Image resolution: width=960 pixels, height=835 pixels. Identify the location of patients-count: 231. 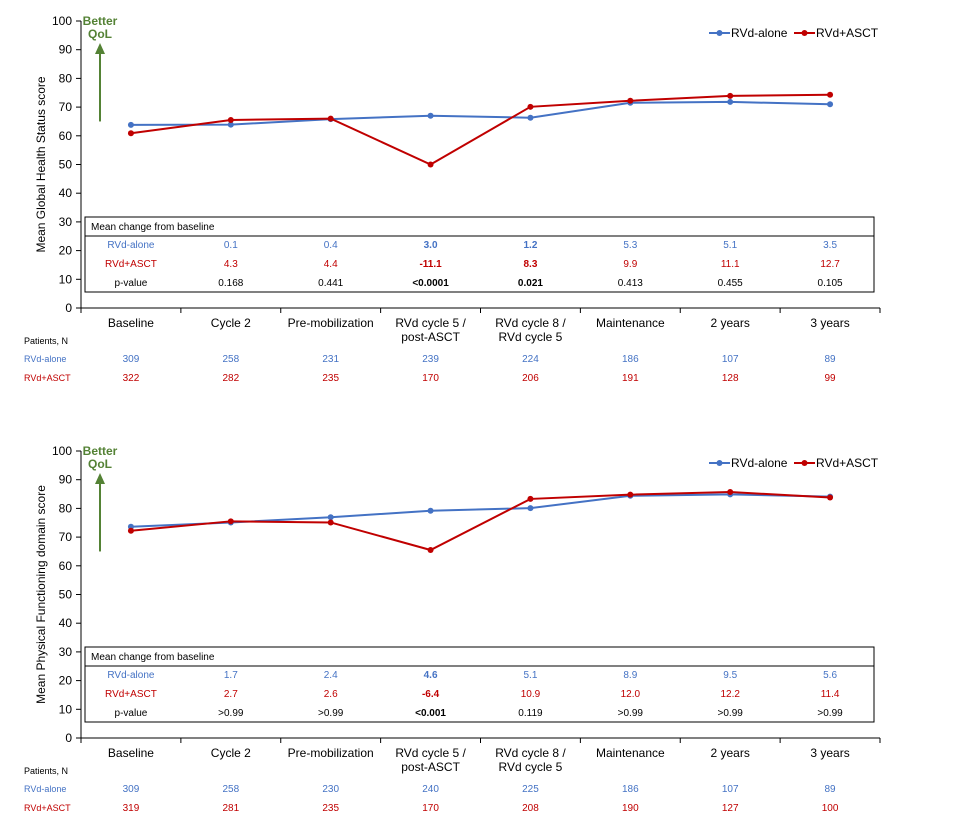
(330, 359).